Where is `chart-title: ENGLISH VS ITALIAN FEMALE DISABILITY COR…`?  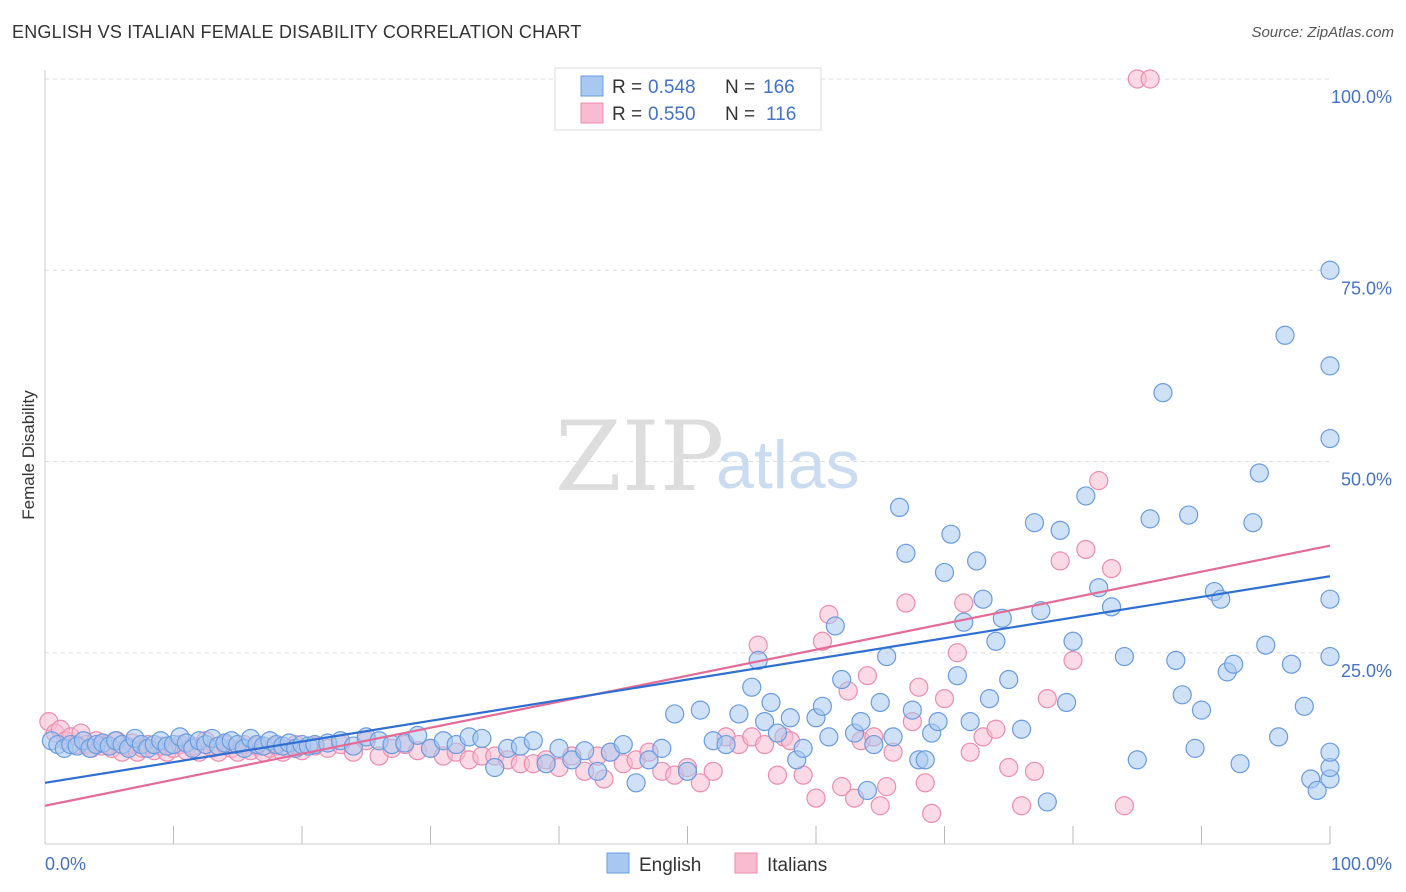 chart-title: ENGLISH VS ITALIAN FEMALE DISABILITY COR… is located at coordinates (297, 32).